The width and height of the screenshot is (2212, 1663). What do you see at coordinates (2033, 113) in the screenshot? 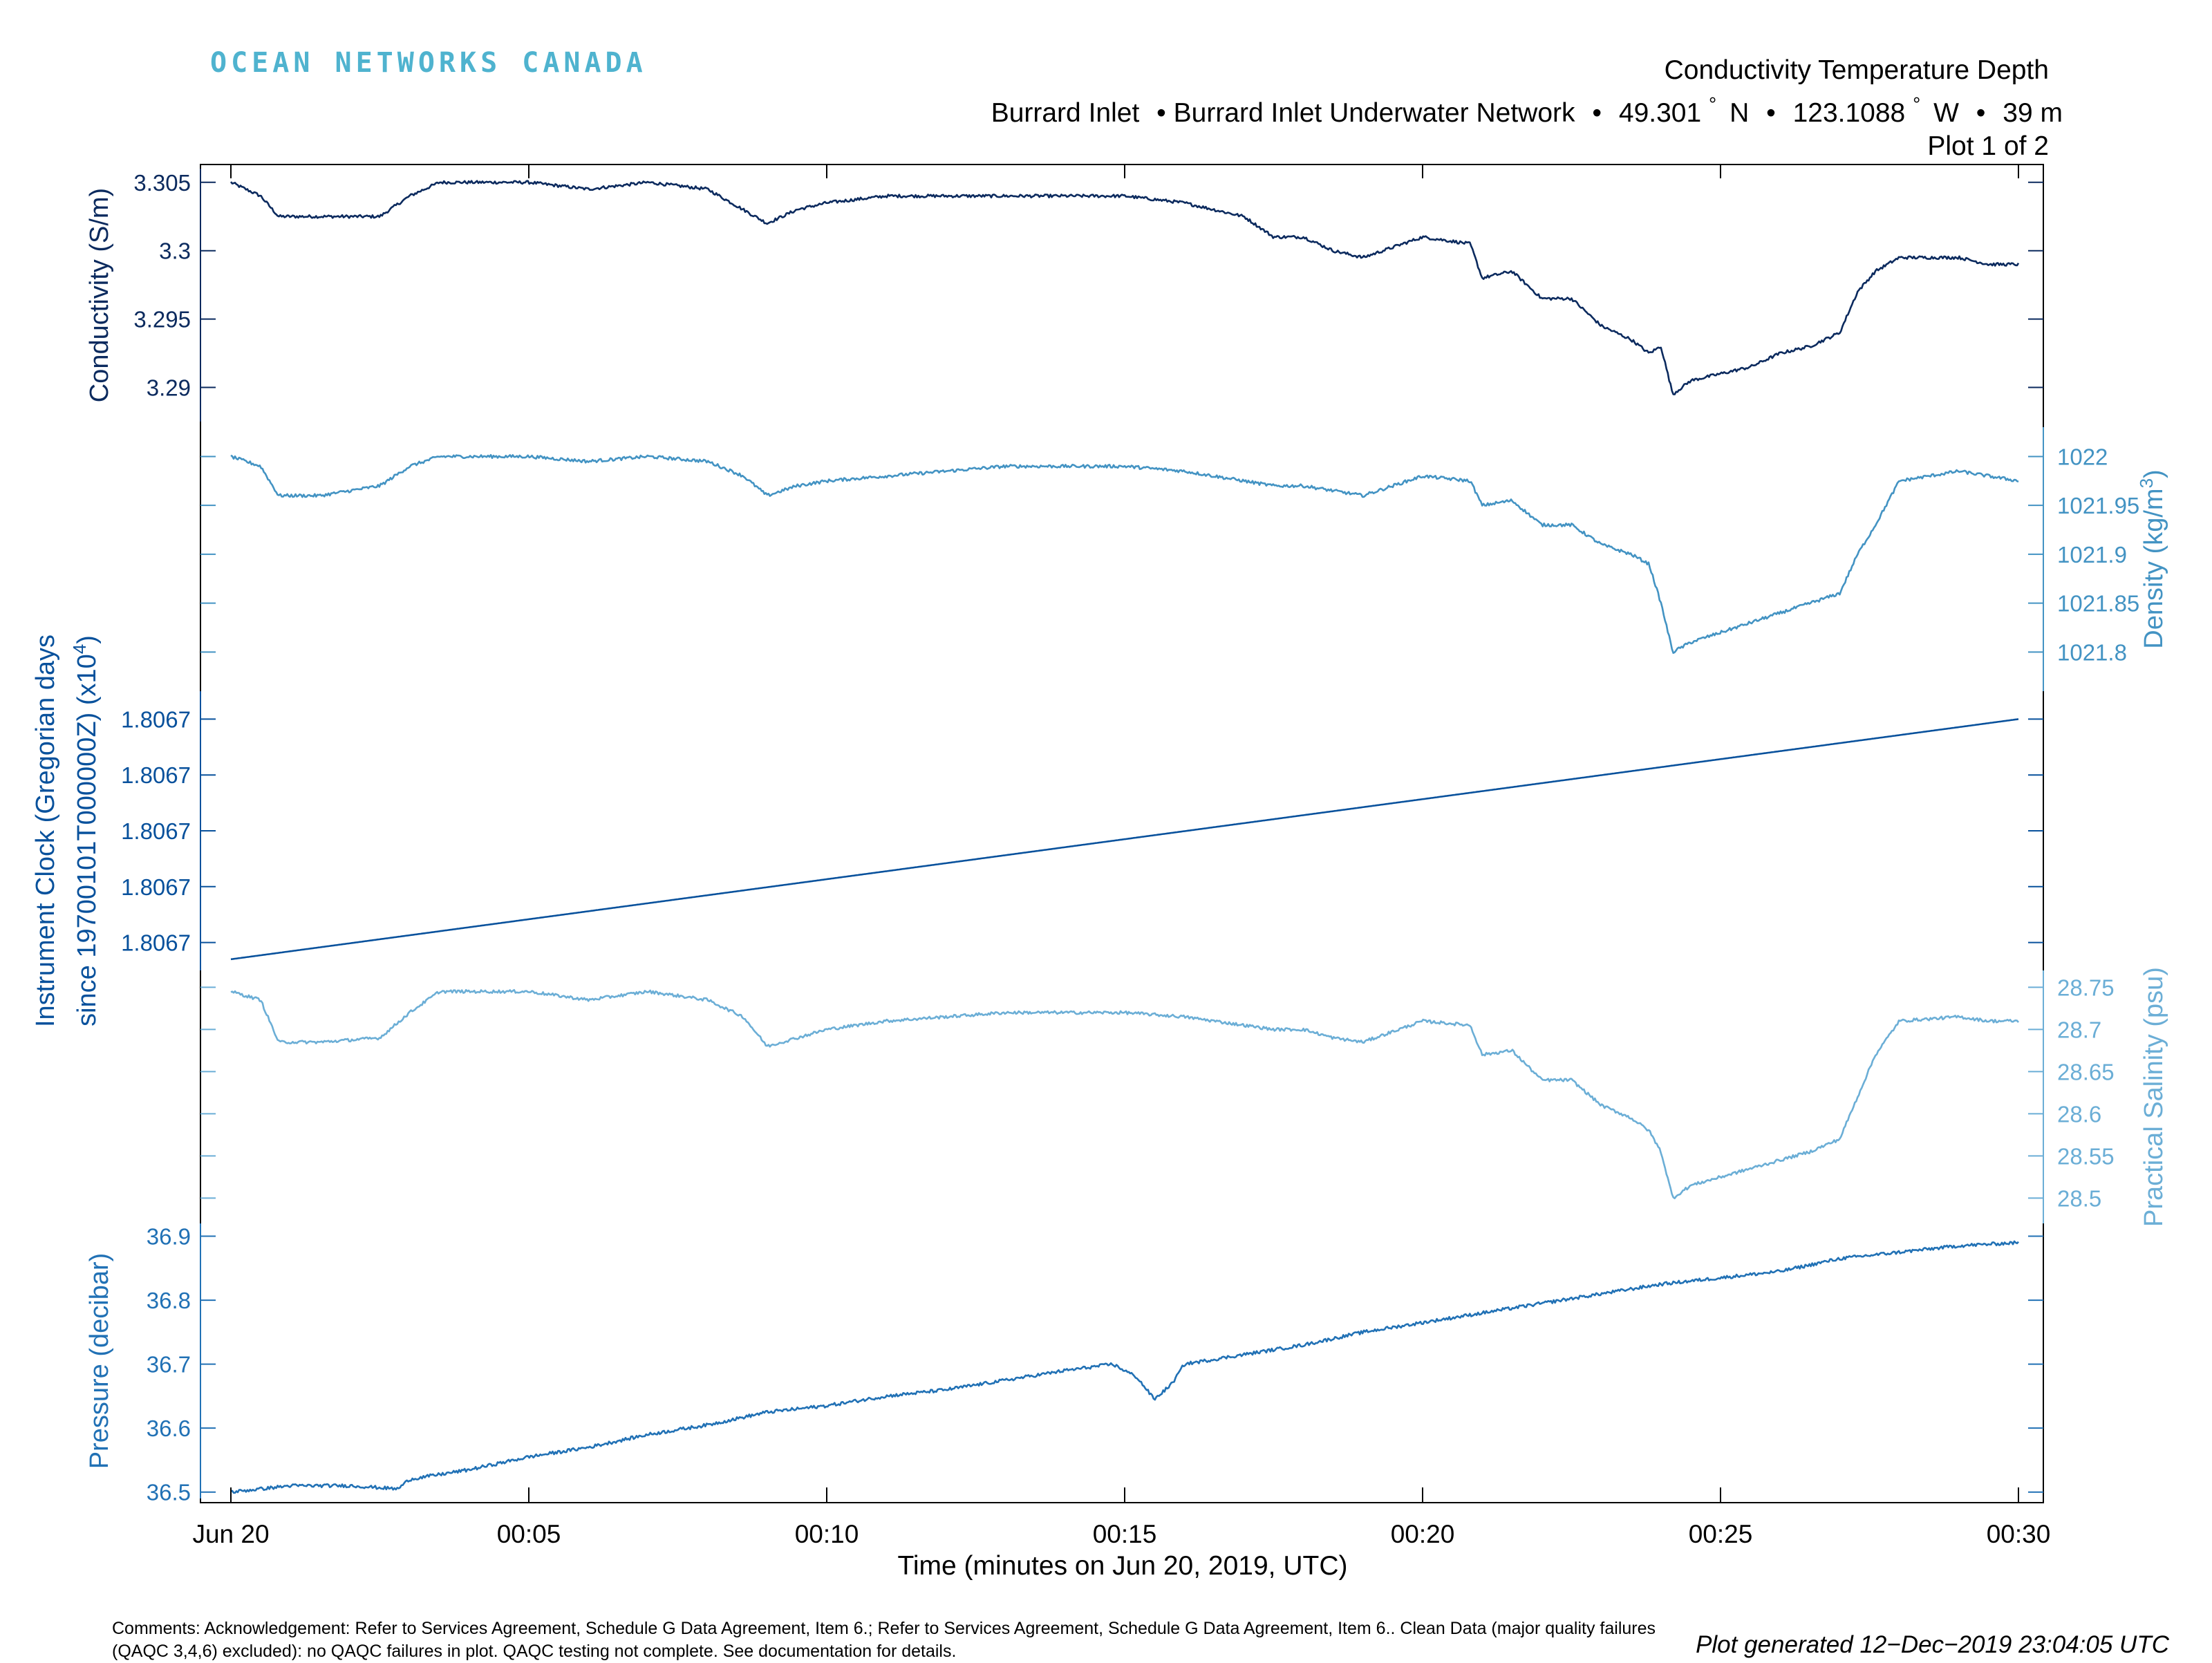
I see `subtitle-depth: 39 m` at bounding box center [2033, 113].